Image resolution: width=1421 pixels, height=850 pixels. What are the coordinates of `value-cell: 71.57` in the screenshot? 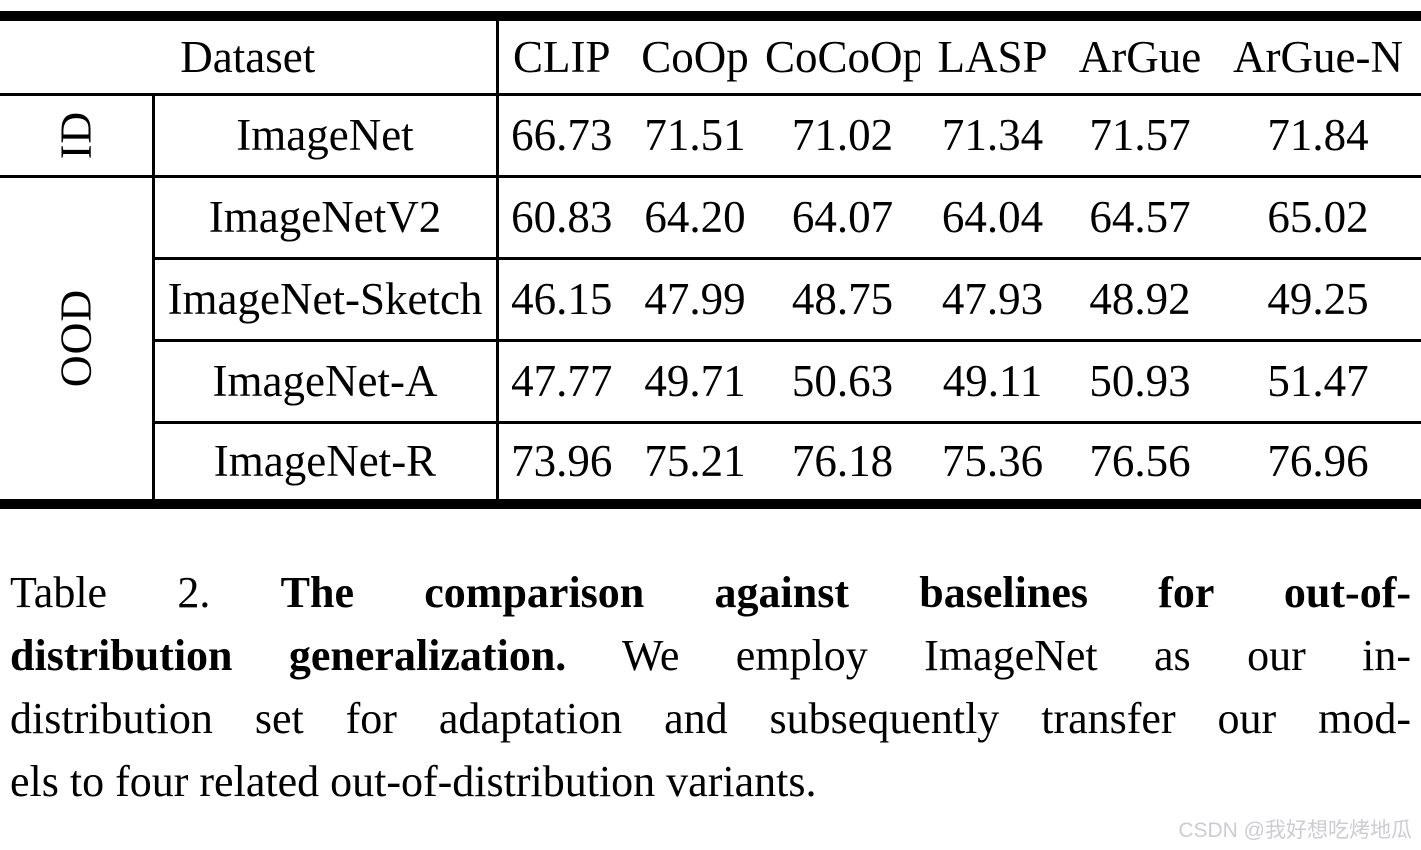 It's located at (1140, 136).